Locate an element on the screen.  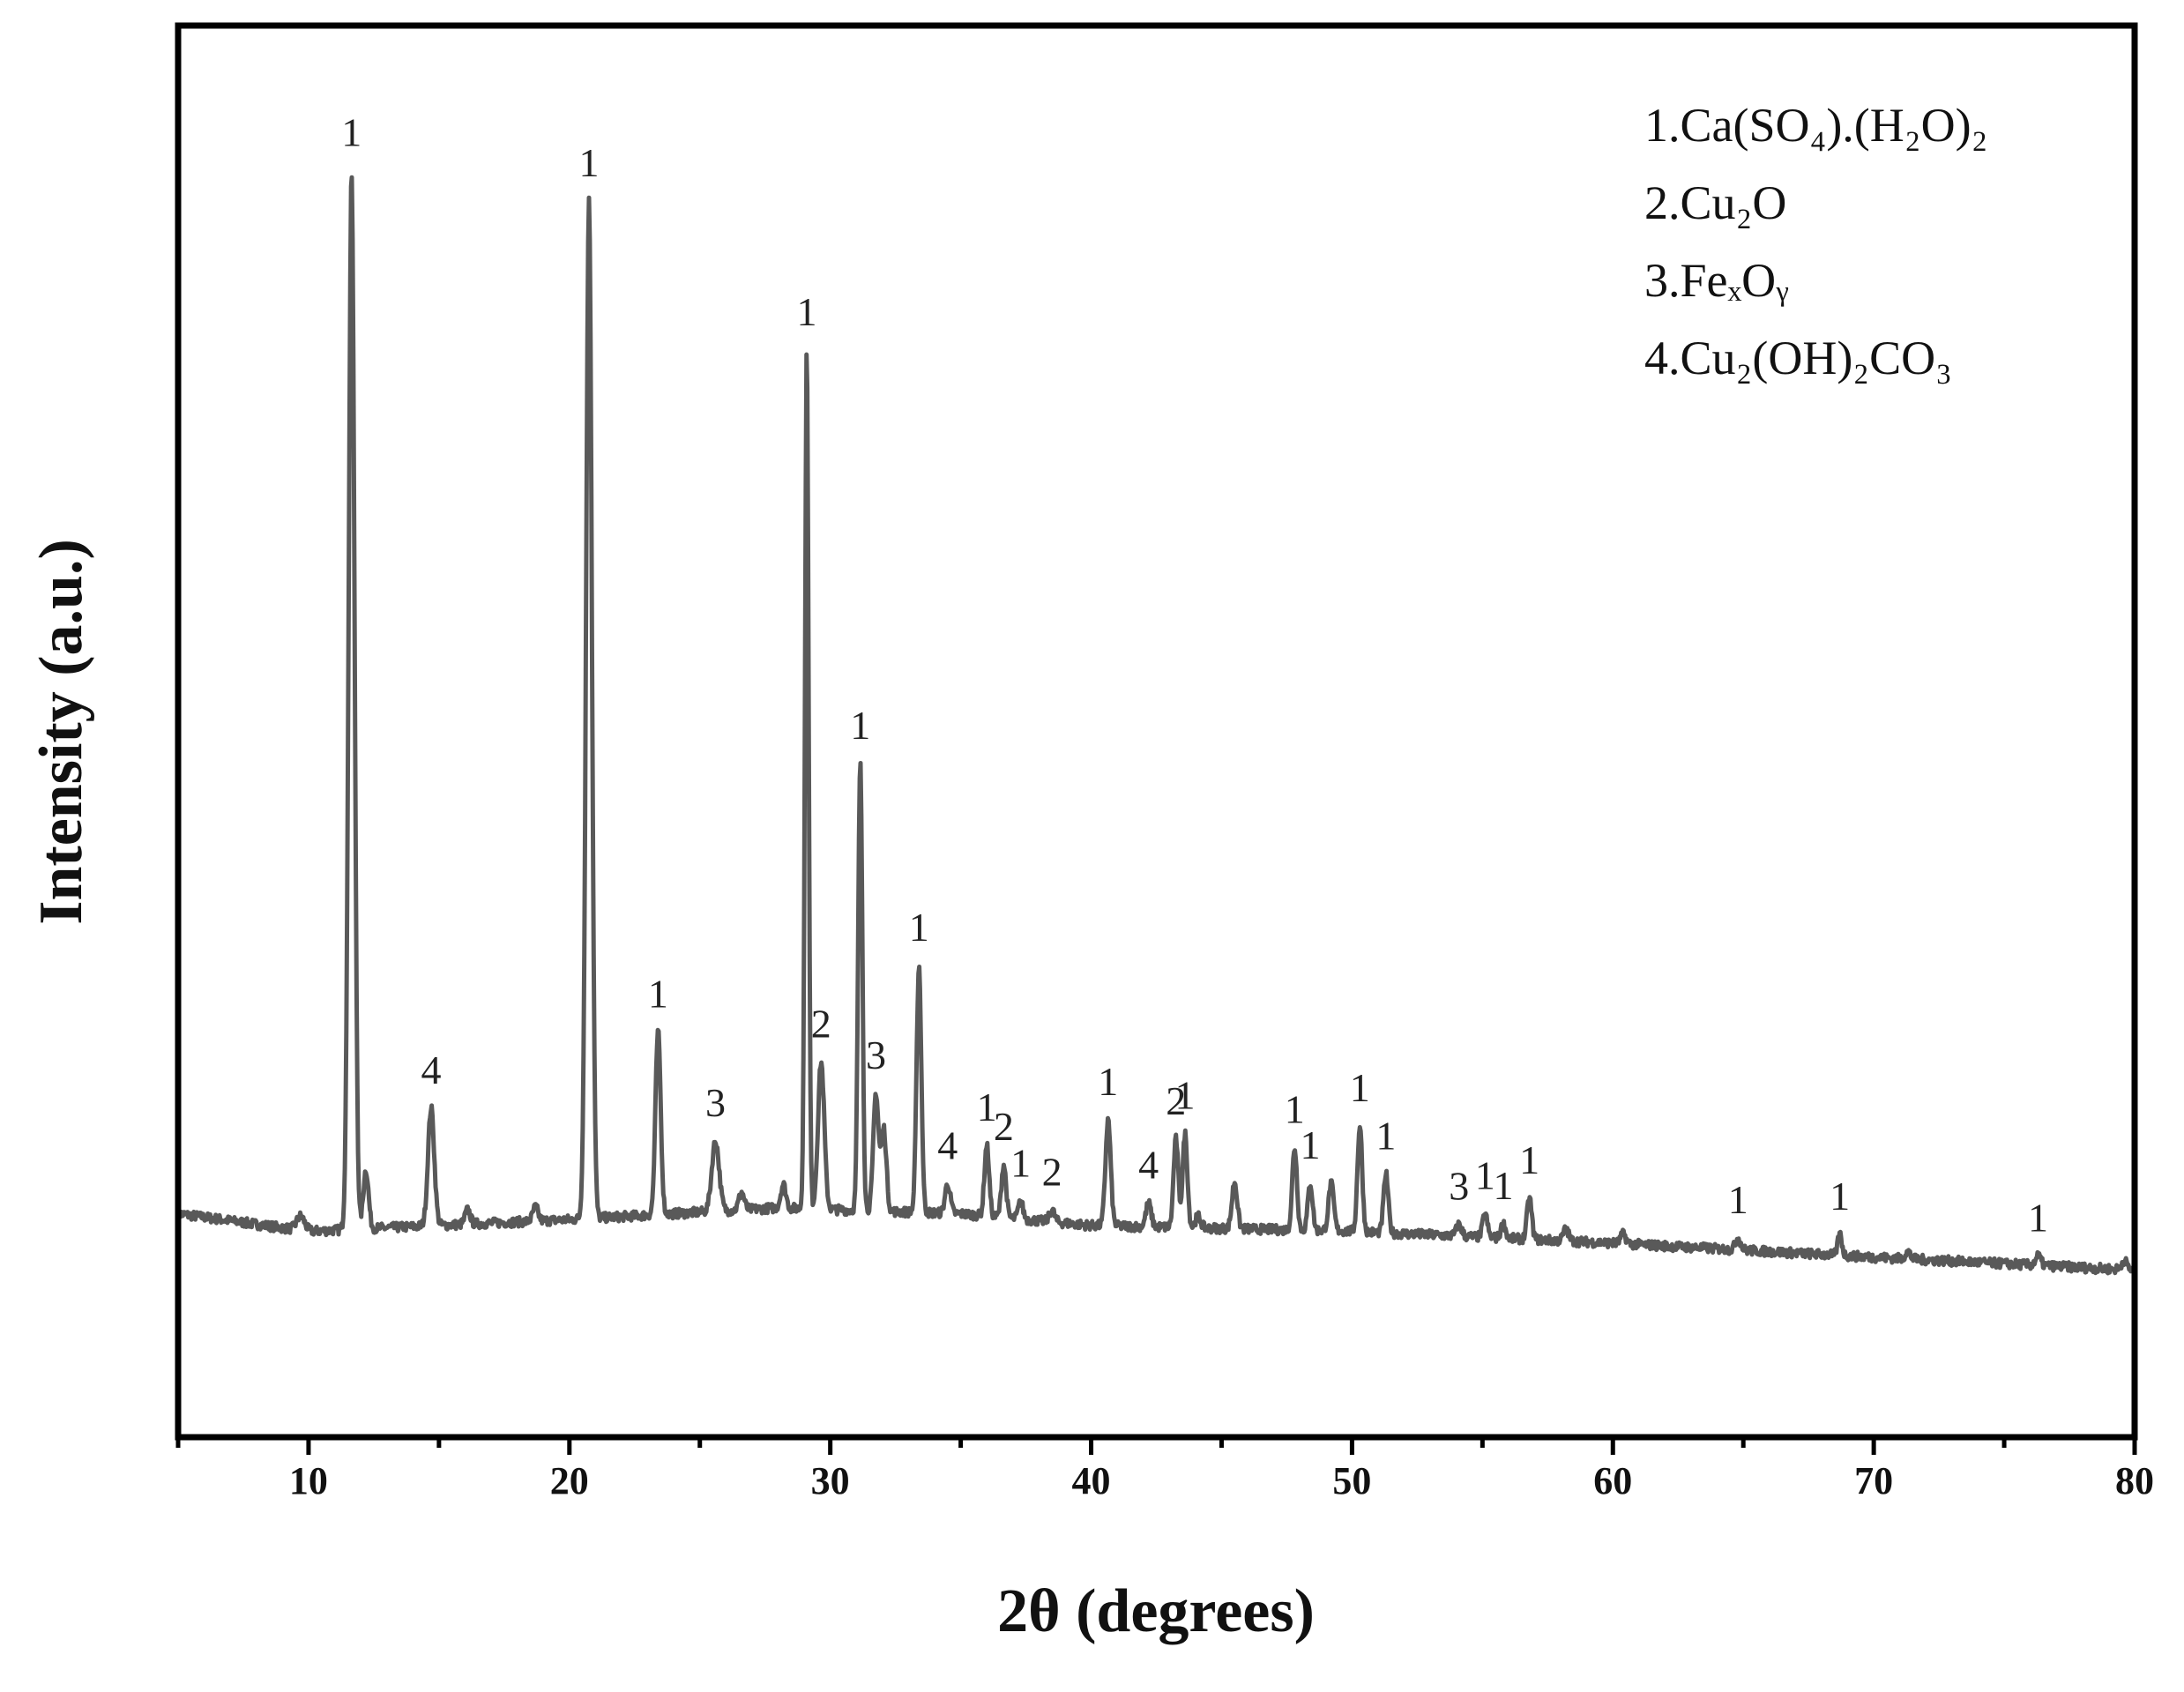
x-tick-label: 10 is located at coordinates (308, 1480).